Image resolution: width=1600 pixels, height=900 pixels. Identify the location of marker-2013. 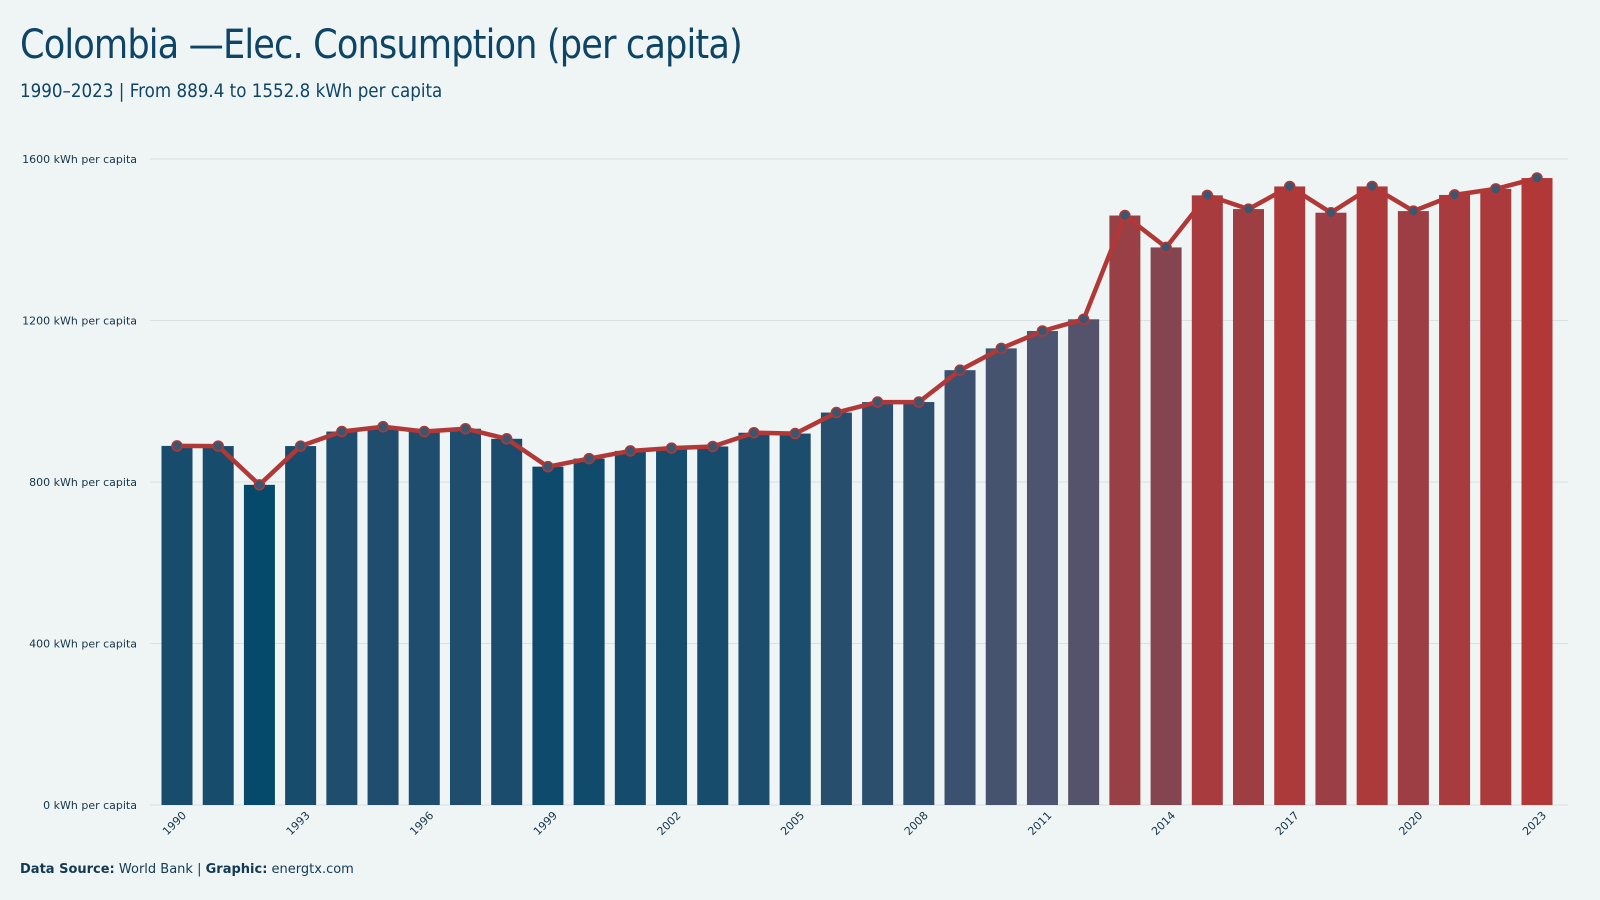
(1125, 215).